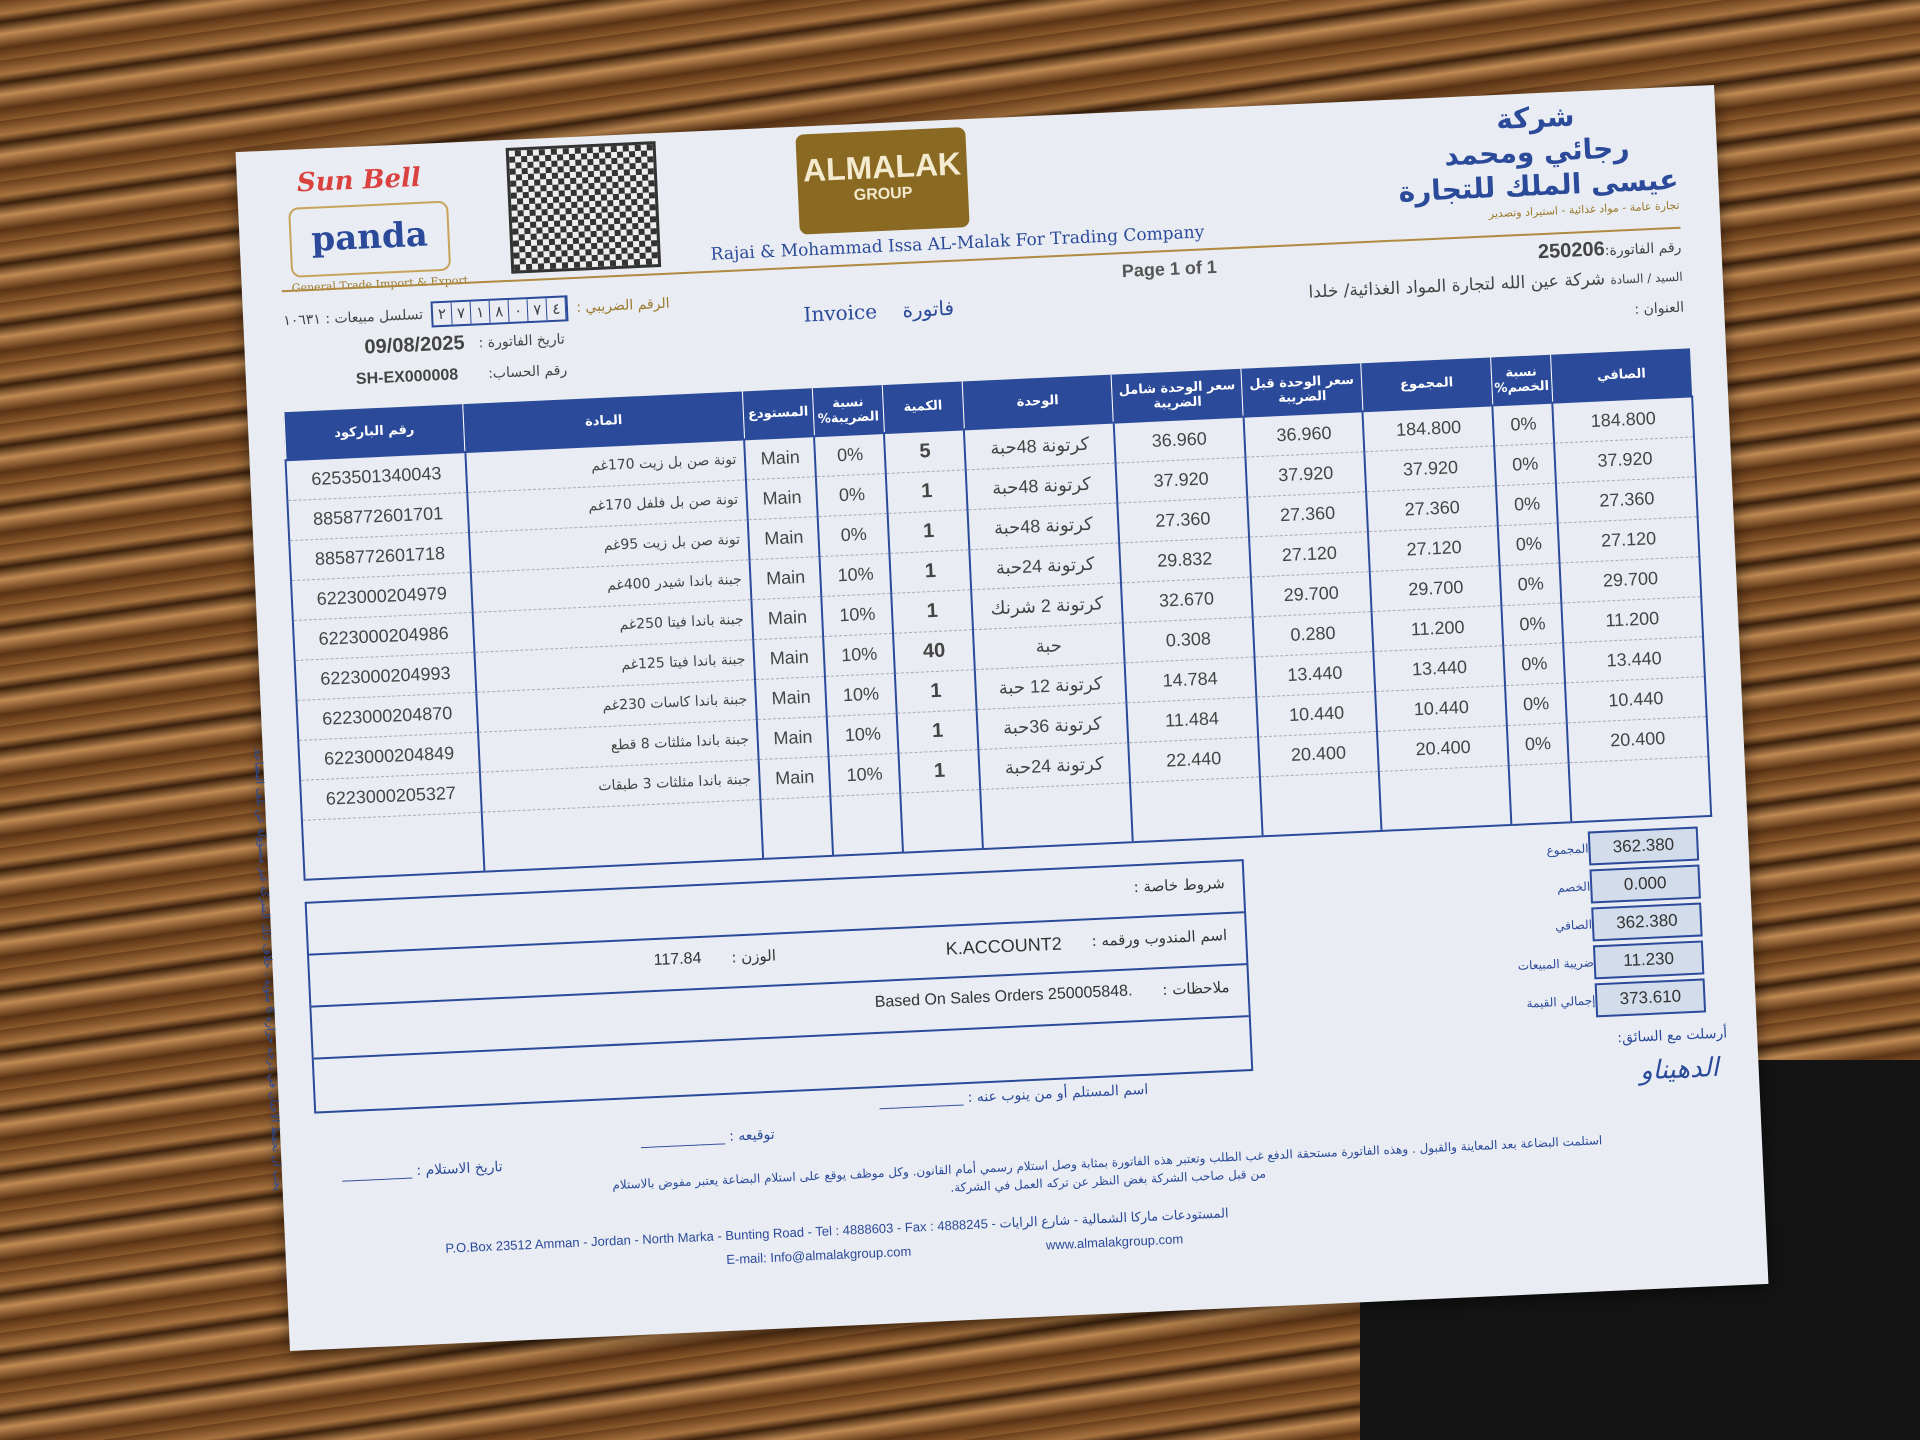 This screenshot has width=1920, height=1440. I want to click on header-total: المجموع, so click(1426, 384).